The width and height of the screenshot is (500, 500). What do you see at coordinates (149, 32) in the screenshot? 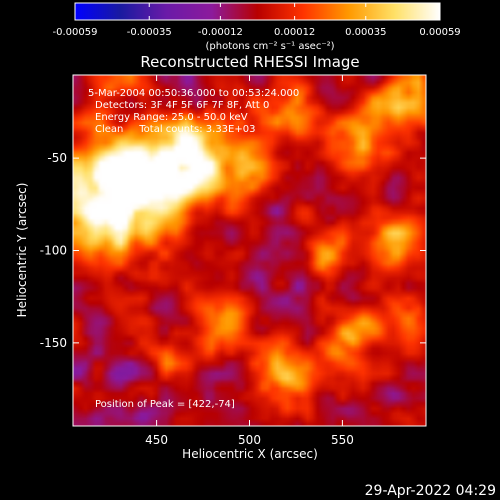
I see `colorbar-tick-label: -0.00035` at bounding box center [149, 32].